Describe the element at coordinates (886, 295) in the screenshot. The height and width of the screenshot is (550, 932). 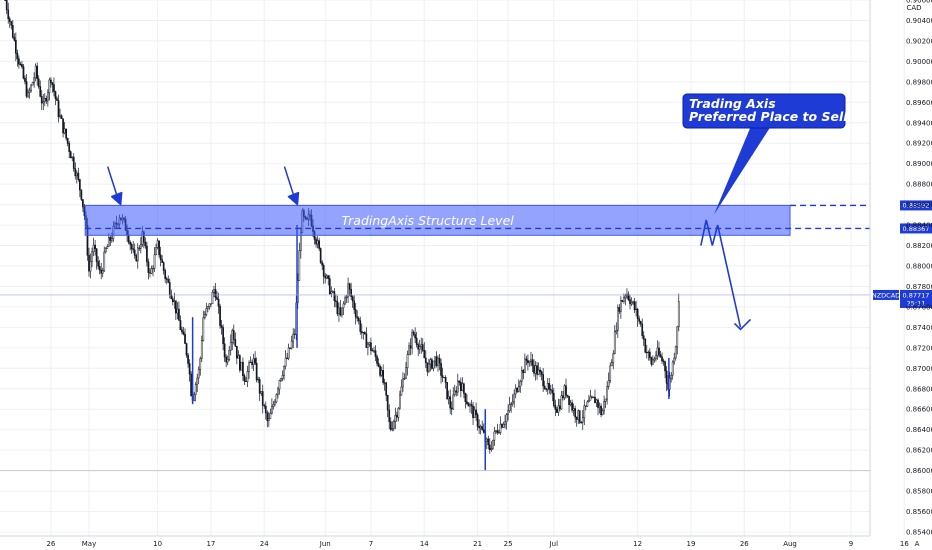
I see `symbol-label: NZDCAD` at that location.